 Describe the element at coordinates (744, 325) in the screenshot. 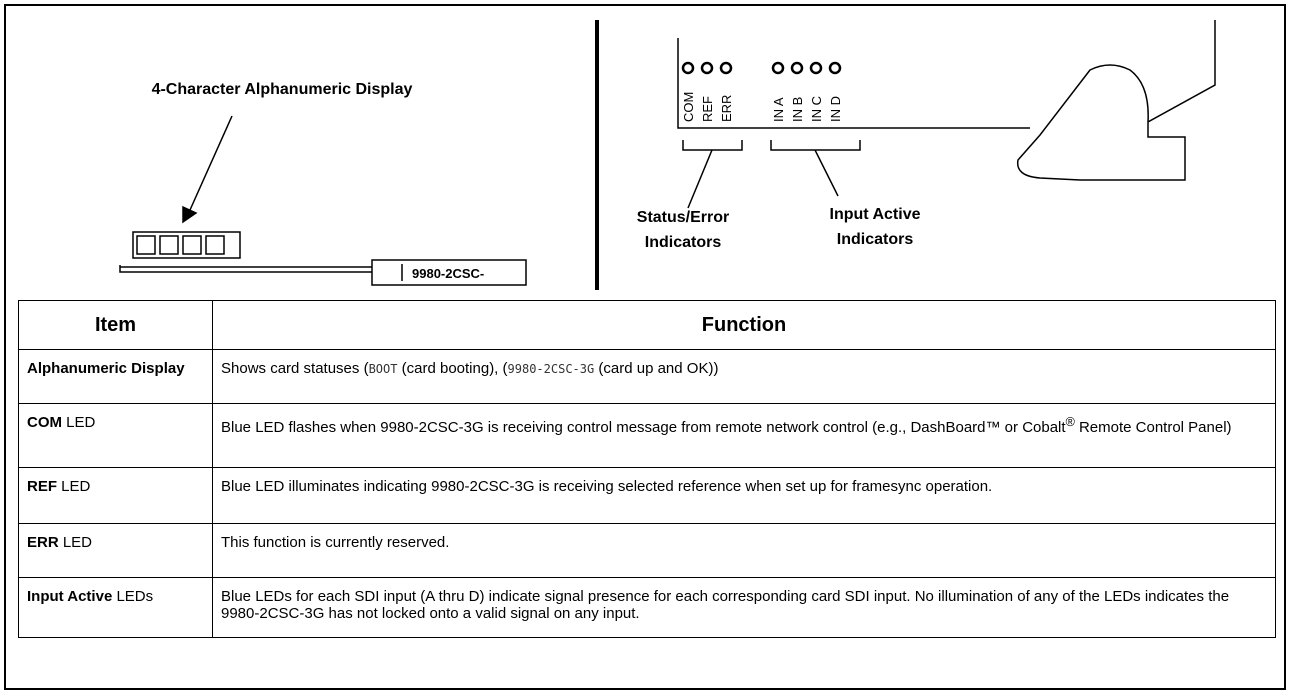

I see `header-cell: Function` at that location.